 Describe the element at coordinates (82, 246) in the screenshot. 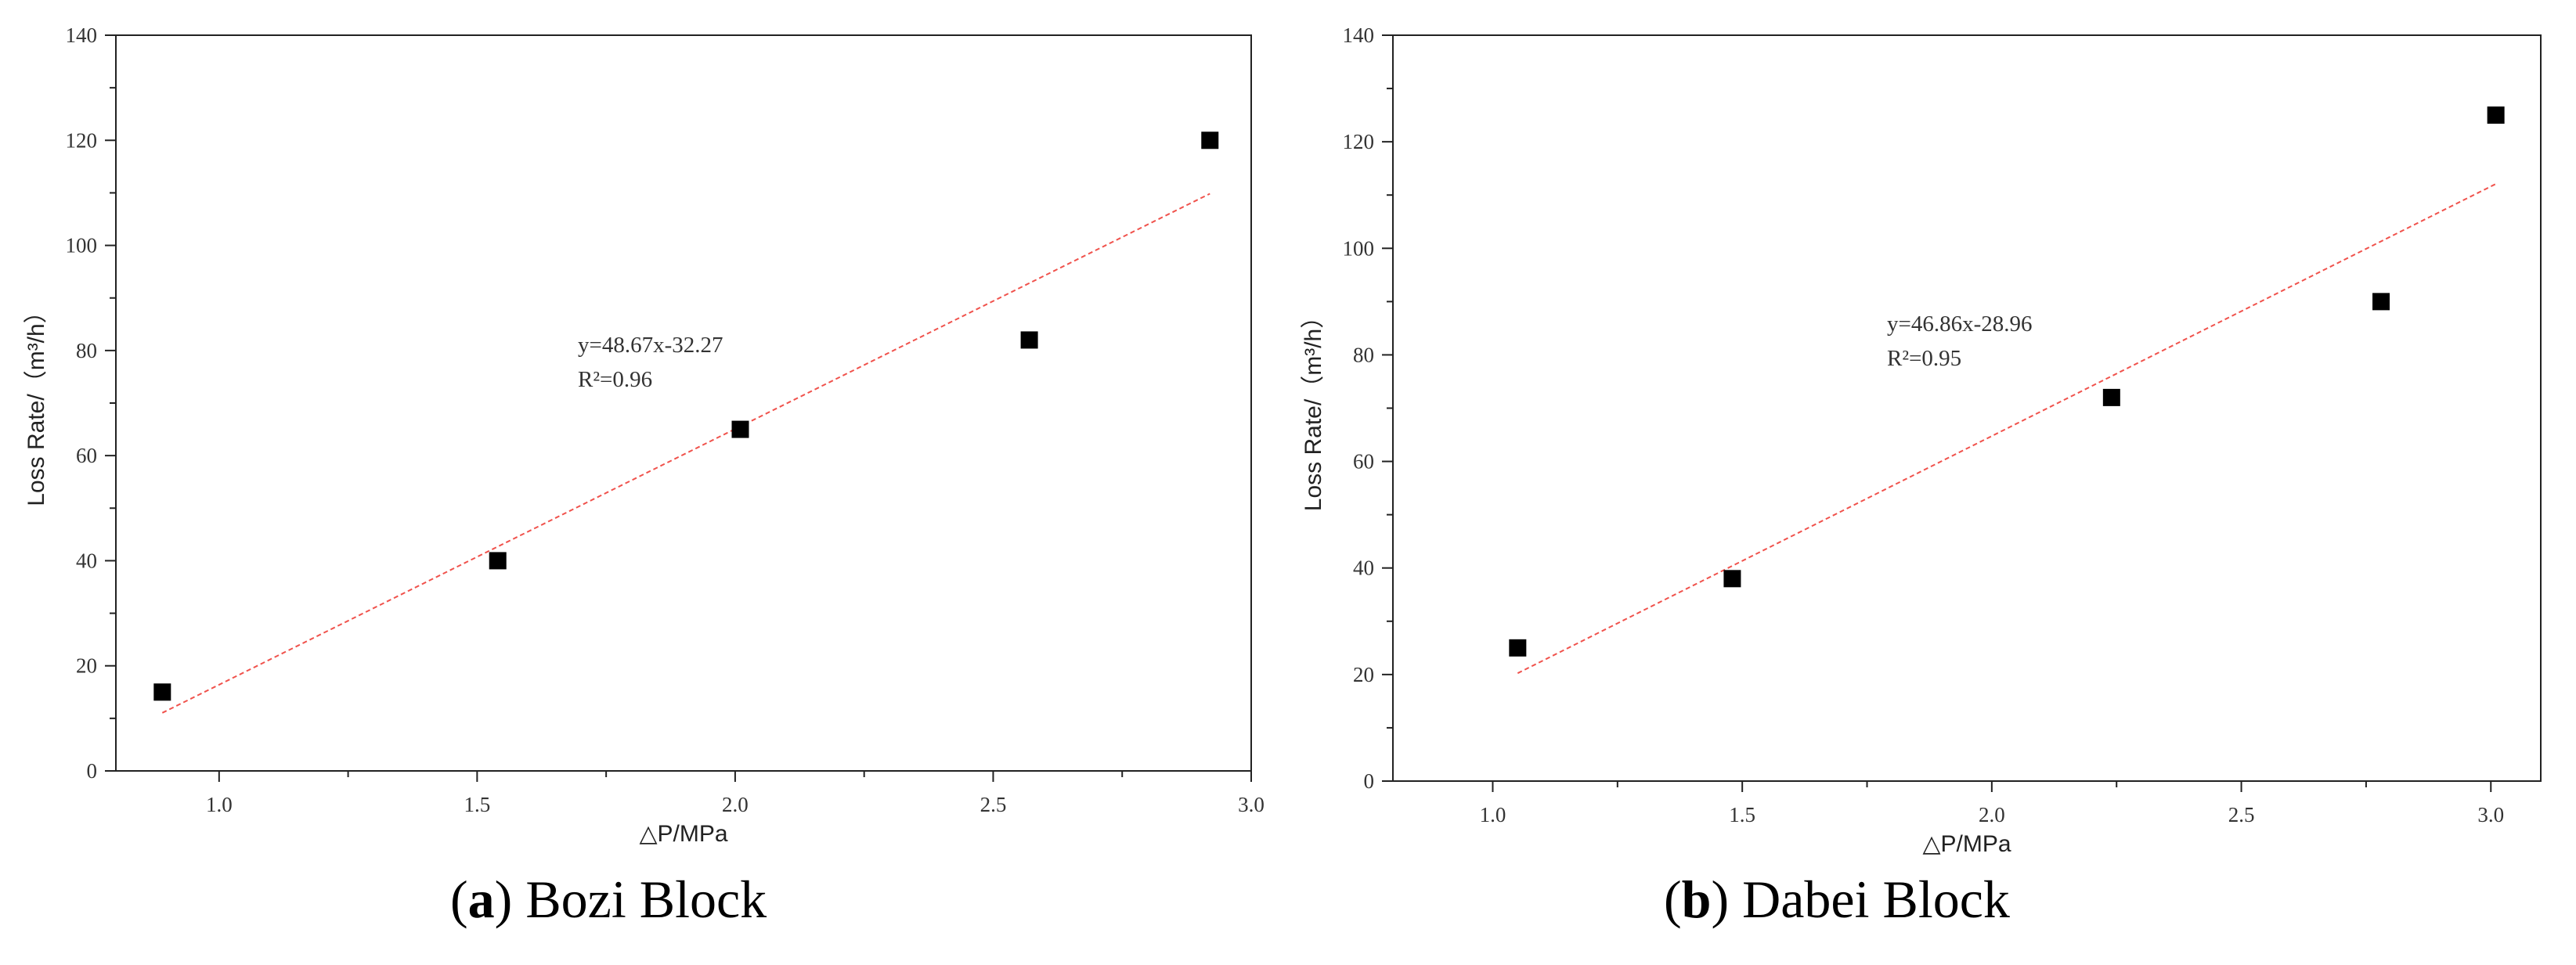

I see `y-tick-label-a: 100` at that location.